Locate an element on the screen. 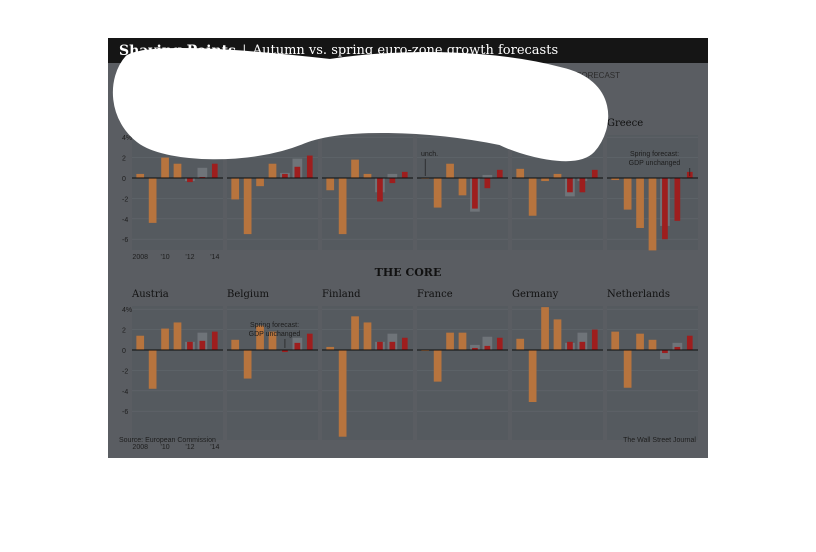 The image size is (816, 552). panel-title: Spain is located at coordinates (526, 123).